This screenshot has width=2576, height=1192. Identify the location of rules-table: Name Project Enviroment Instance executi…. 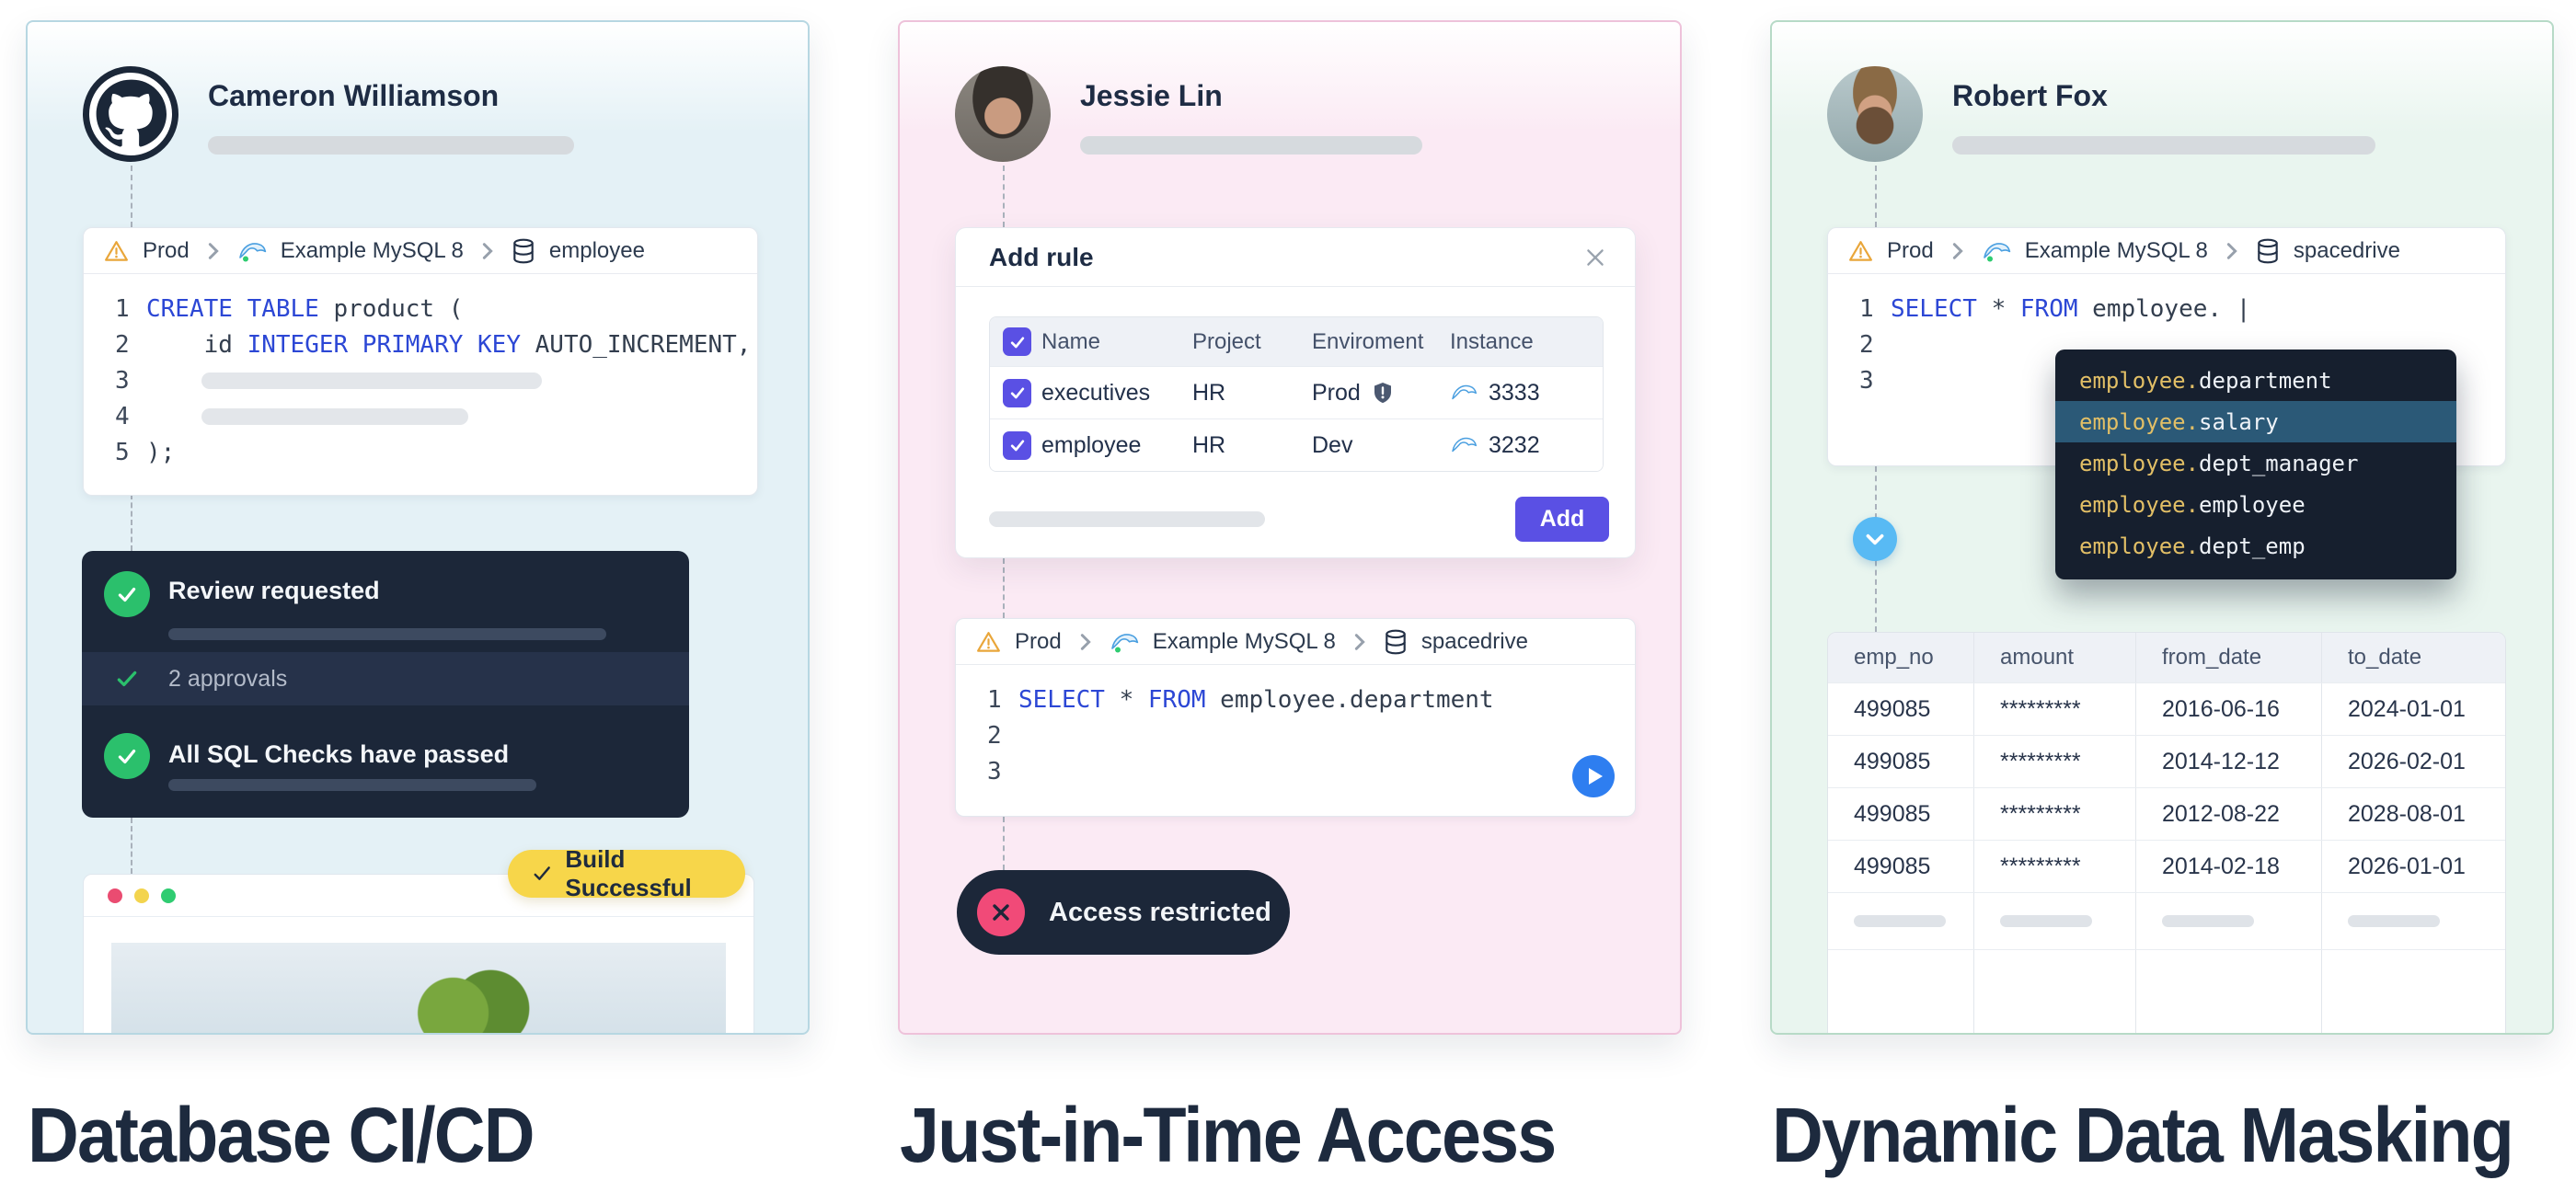
(1296, 394).